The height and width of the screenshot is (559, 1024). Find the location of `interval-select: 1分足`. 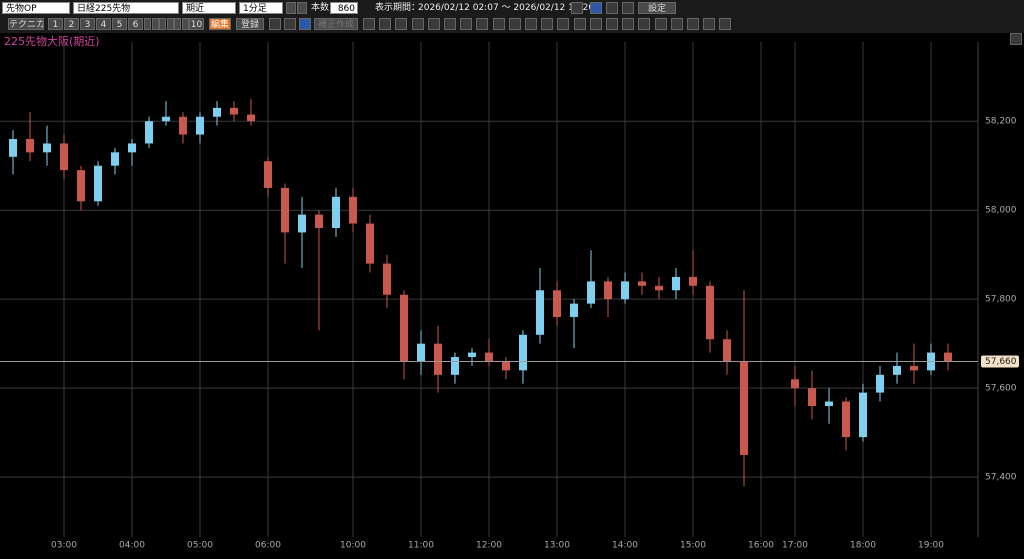

interval-select: 1分足 is located at coordinates (261, 8).